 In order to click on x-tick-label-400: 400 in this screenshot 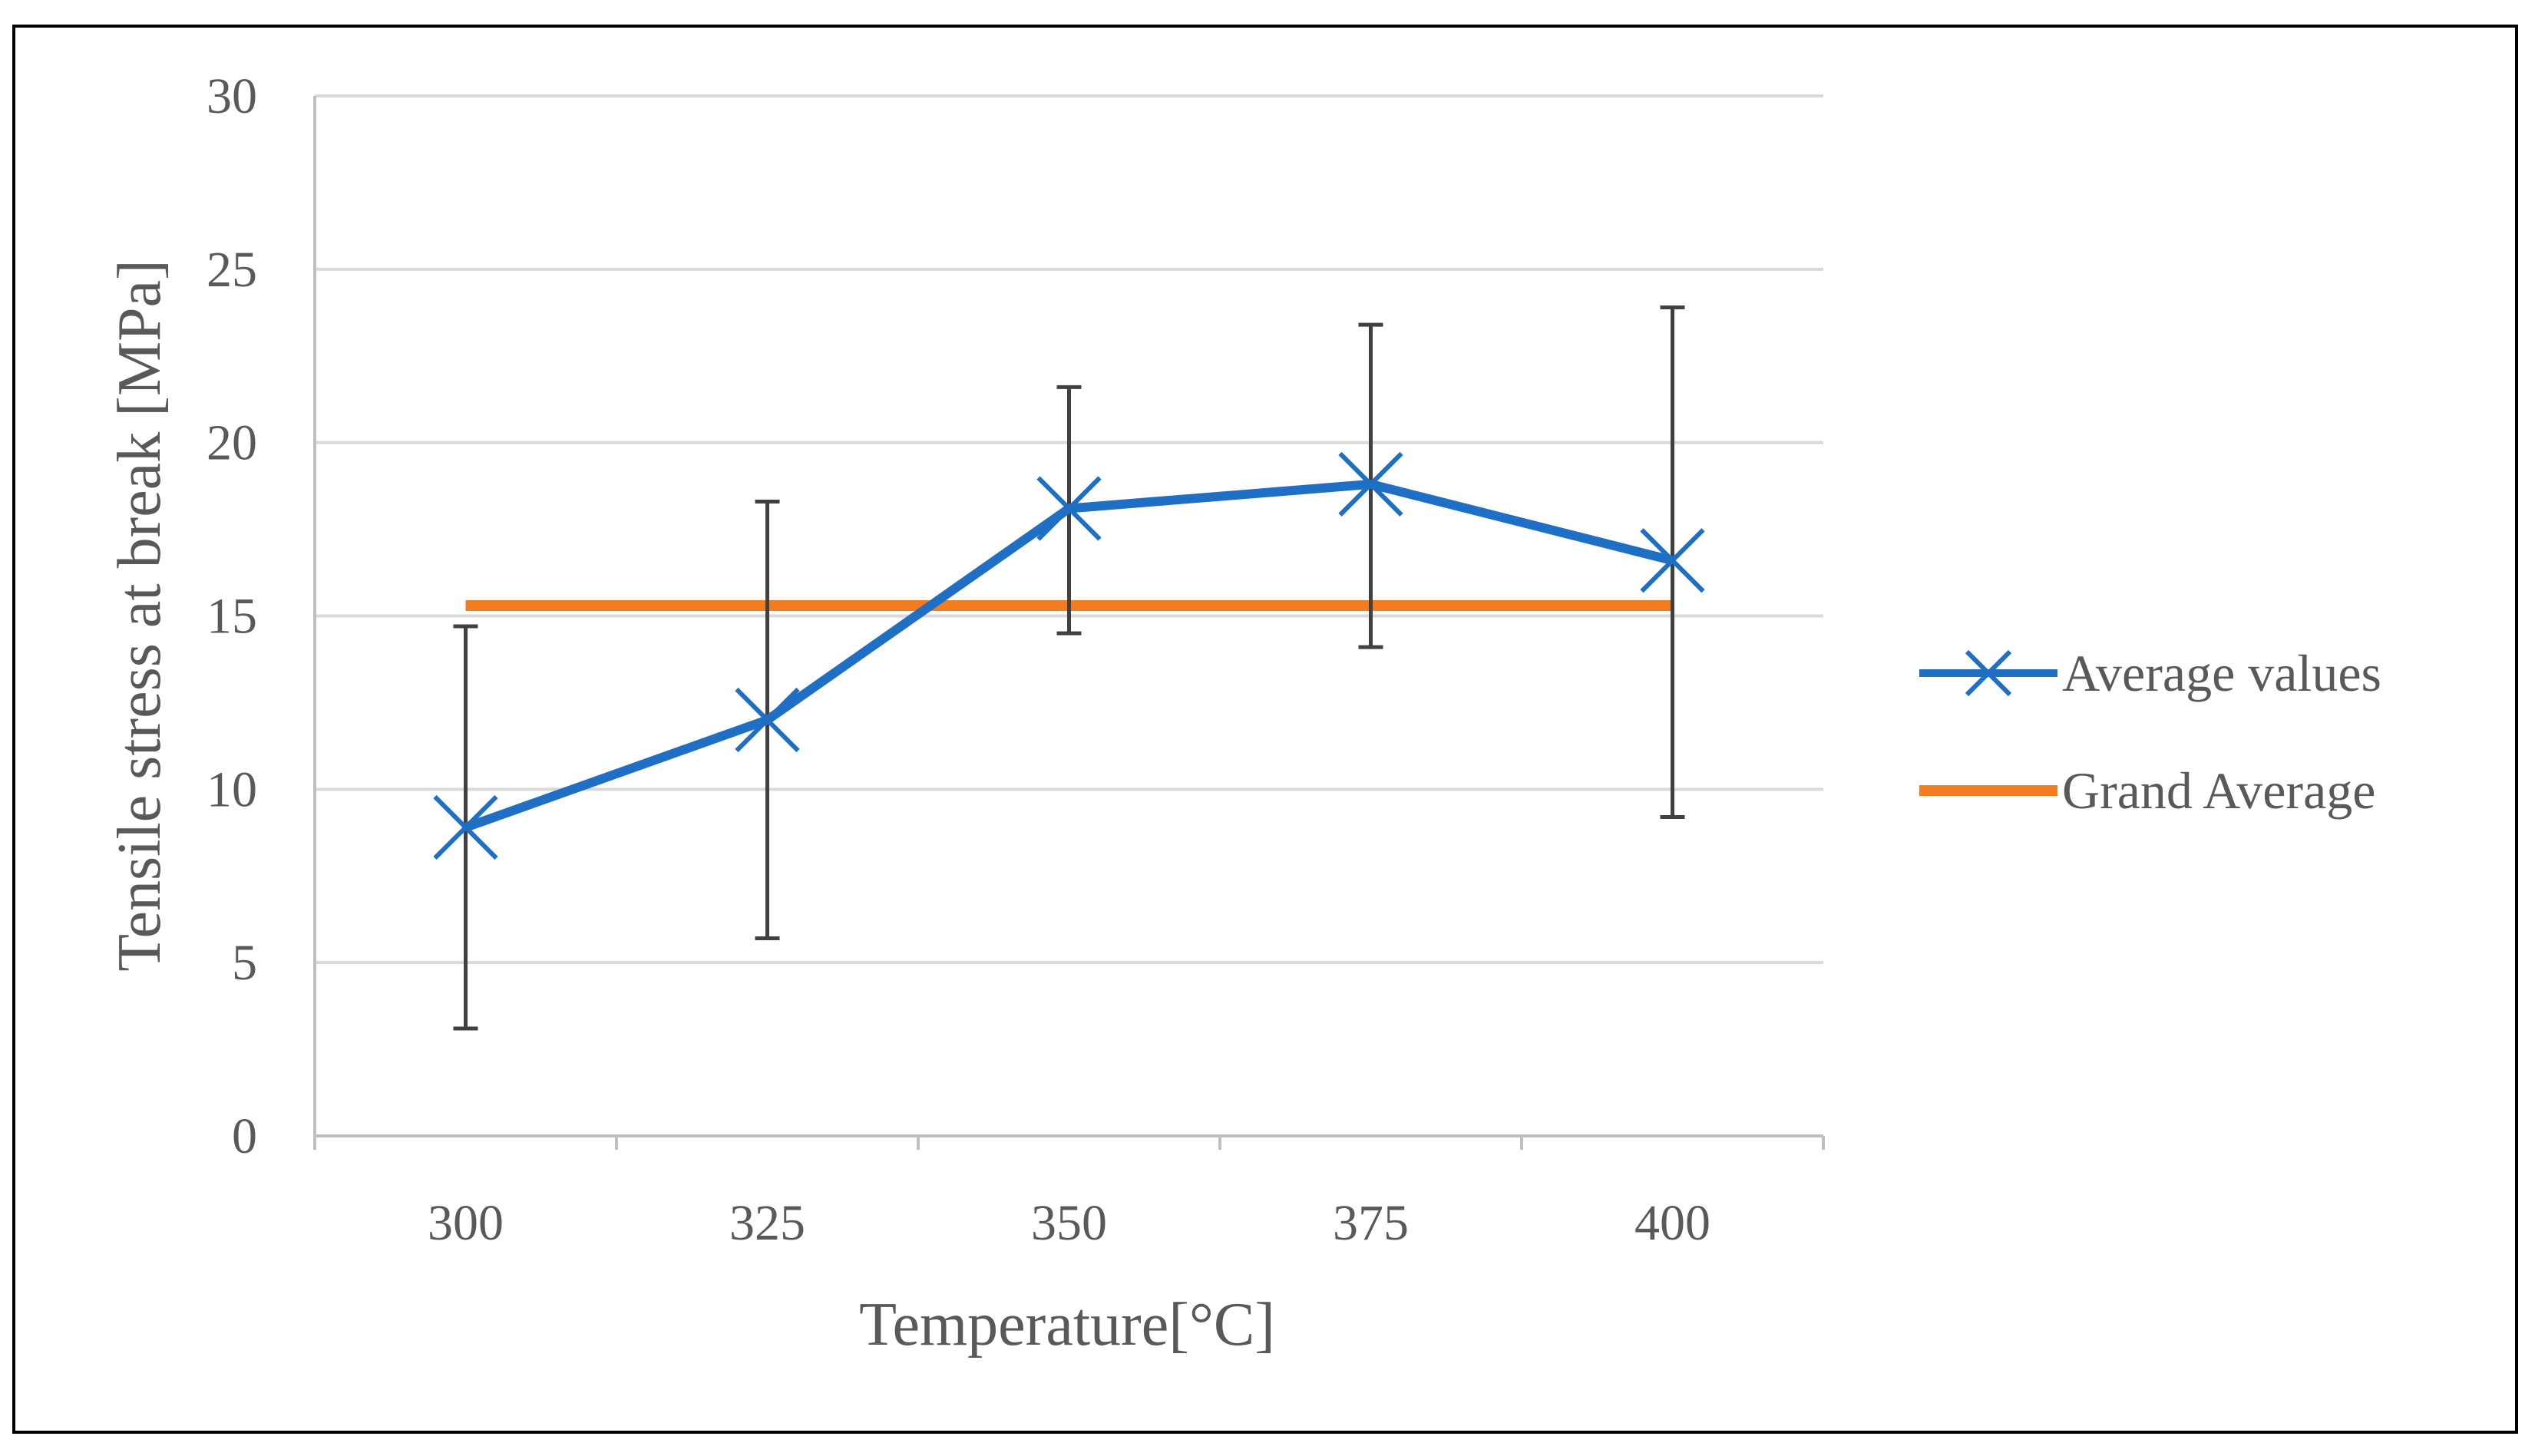, I will do `click(1672, 1223)`.